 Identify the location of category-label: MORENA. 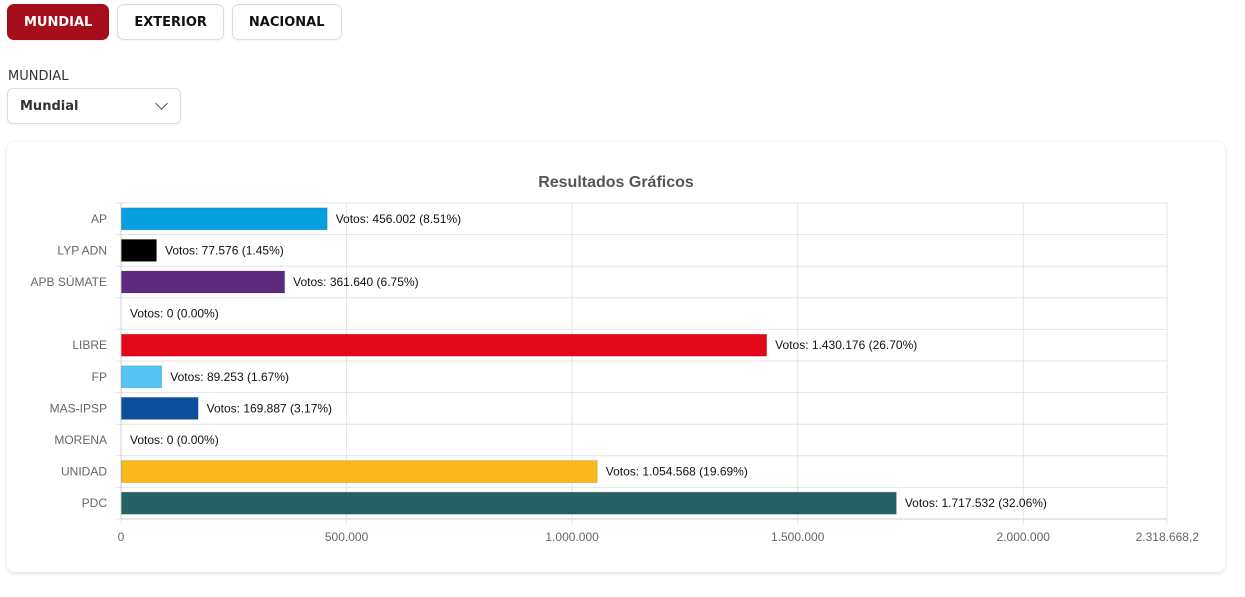
(80, 440).